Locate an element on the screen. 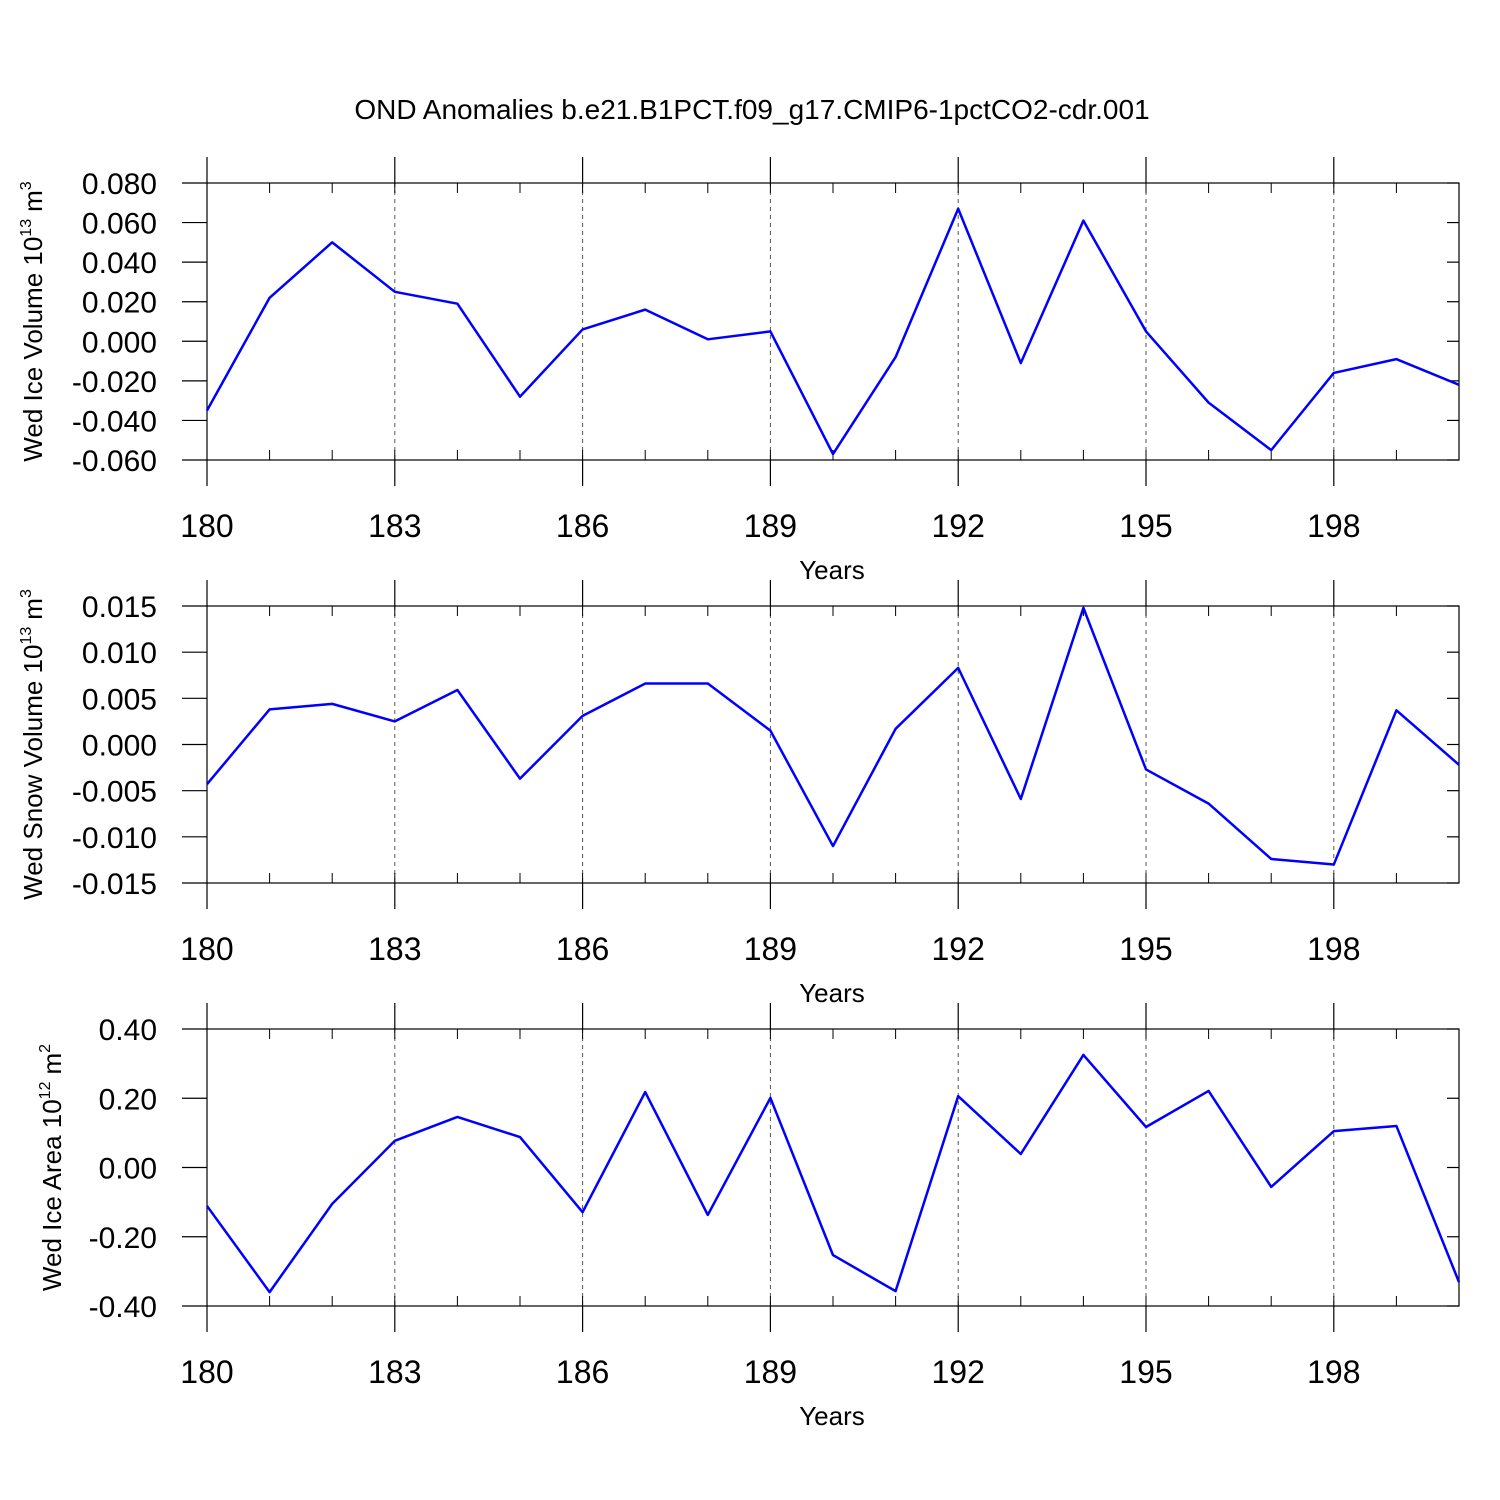 The image size is (1500, 1500). y-tick-label: 0.040 is located at coordinates (119, 263).